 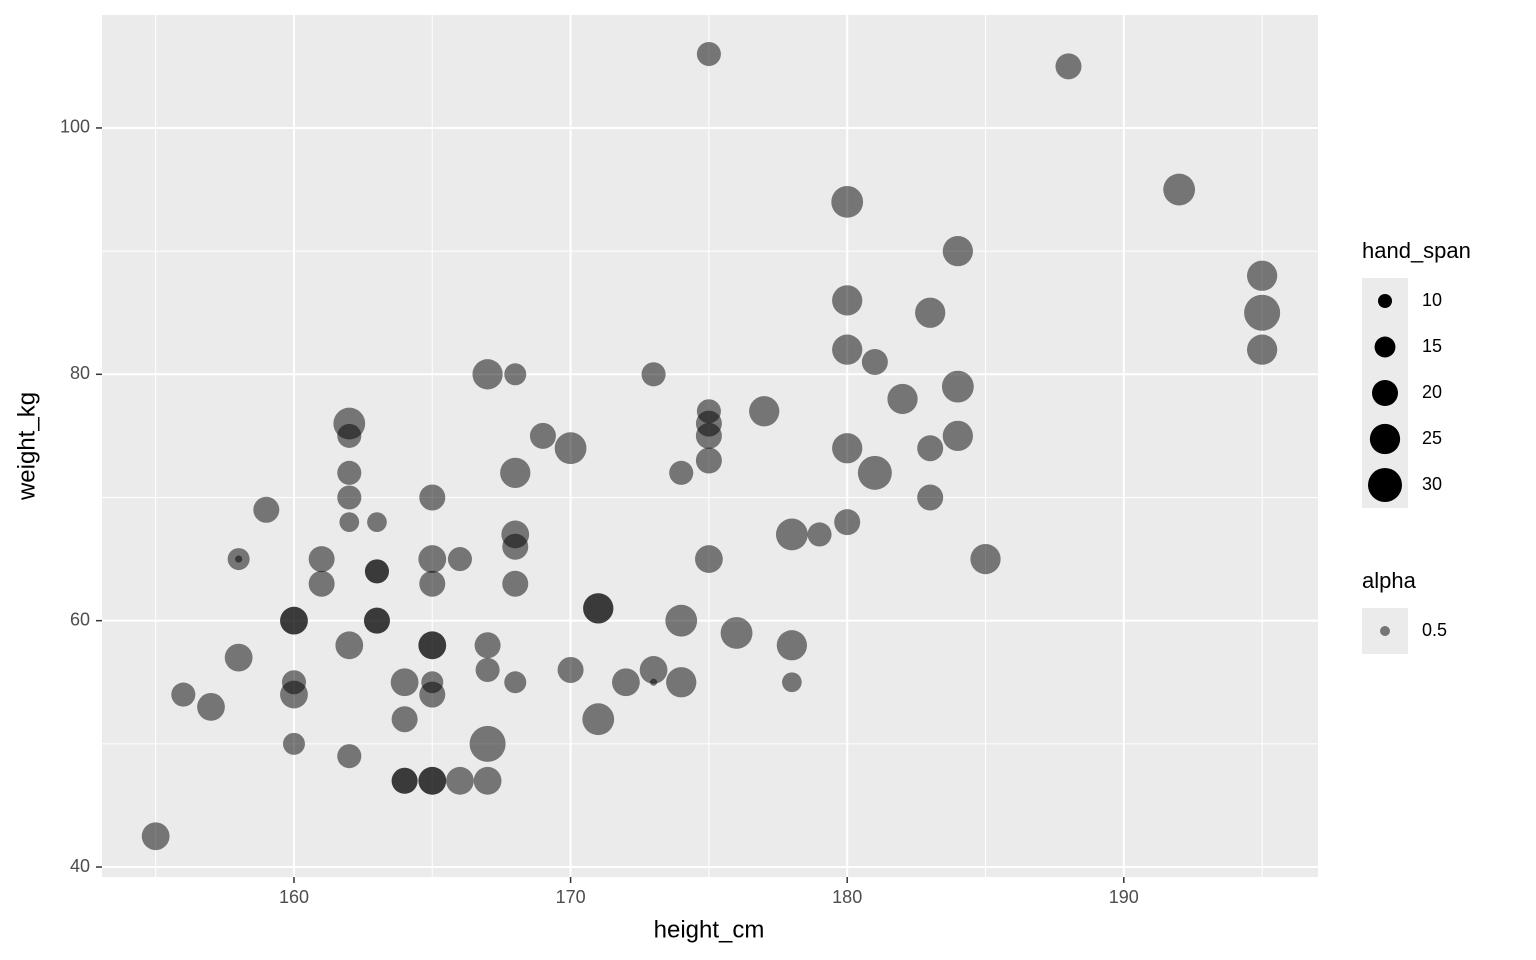 I want to click on x-tick-label: 170, so click(x=571, y=897).